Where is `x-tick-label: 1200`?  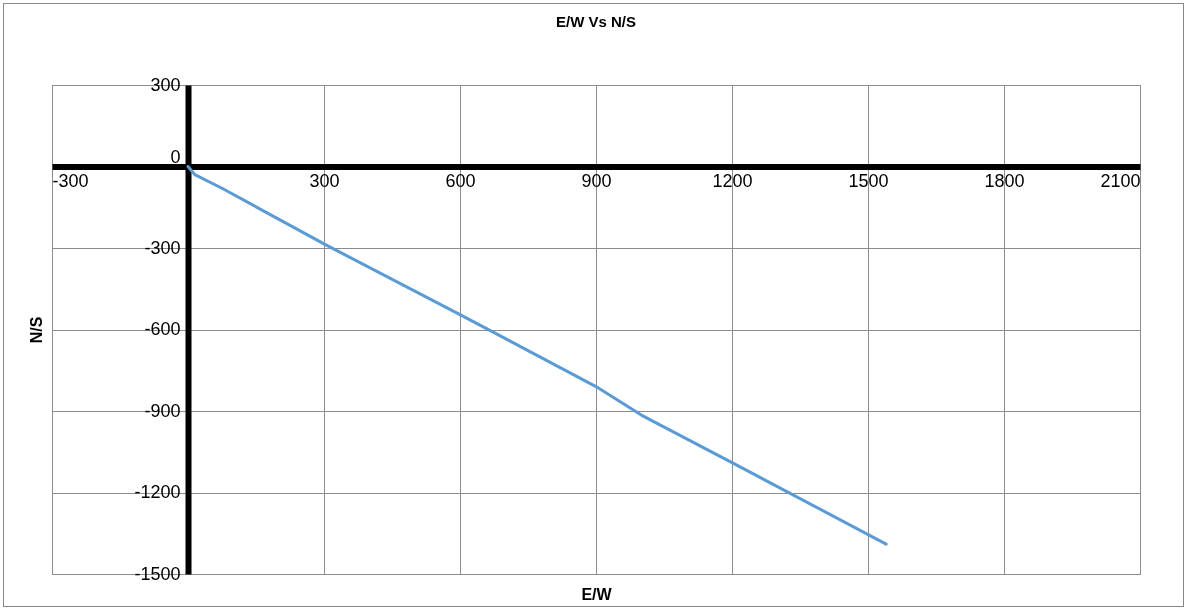
x-tick-label: 1200 is located at coordinates (732, 181).